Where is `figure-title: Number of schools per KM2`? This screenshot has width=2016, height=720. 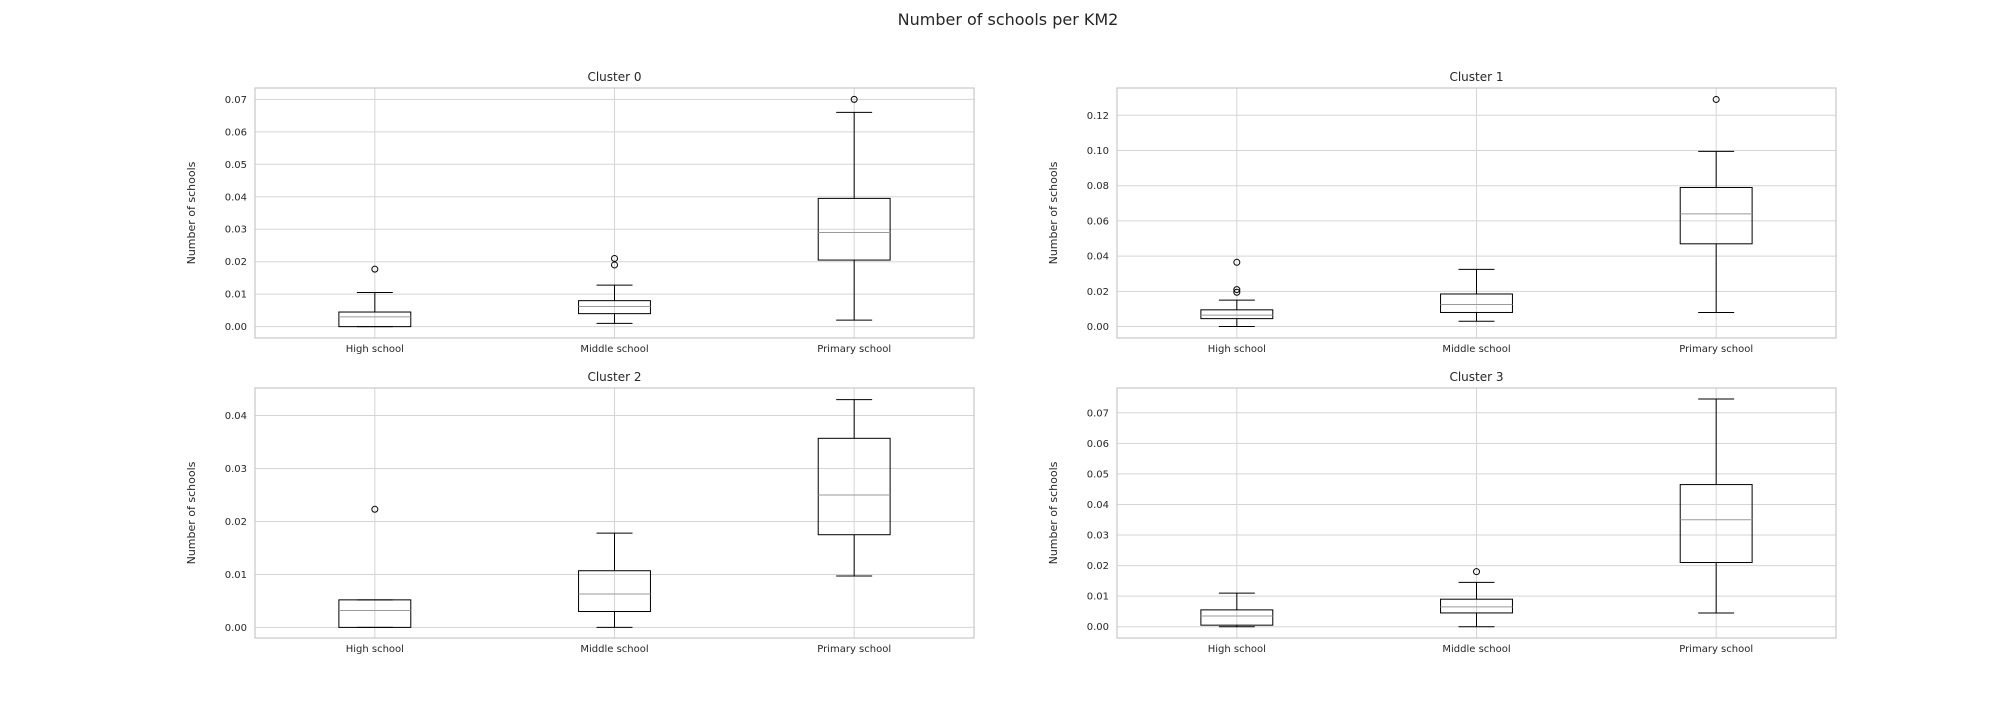
figure-title: Number of schools per KM2 is located at coordinates (1008, 19).